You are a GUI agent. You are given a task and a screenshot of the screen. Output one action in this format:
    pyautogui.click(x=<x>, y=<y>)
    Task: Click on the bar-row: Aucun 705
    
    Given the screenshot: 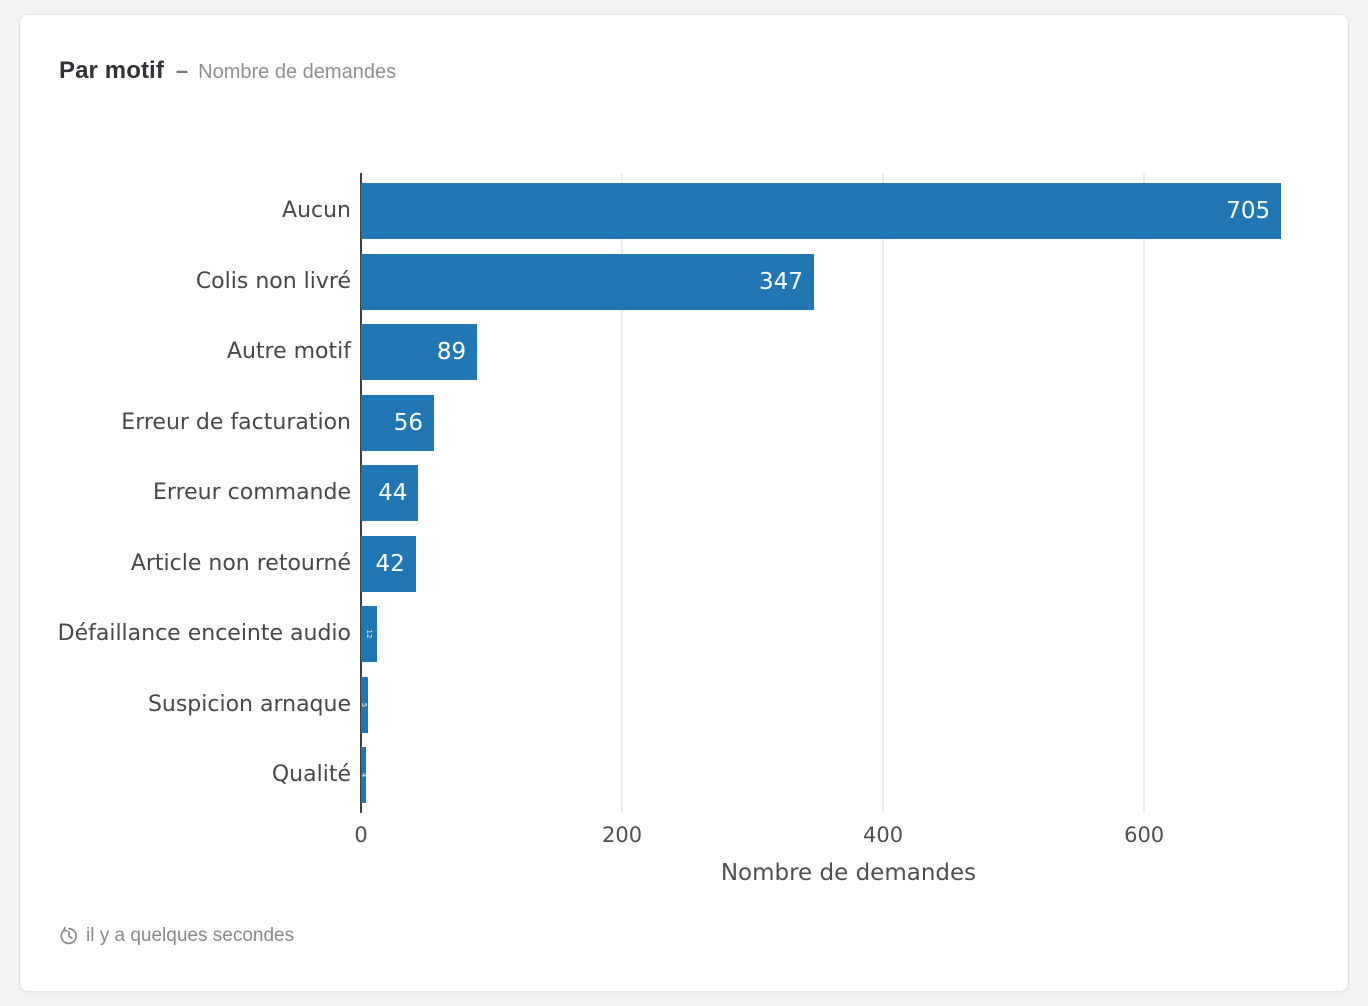 What is the action you would take?
    pyautogui.click(x=688, y=211)
    